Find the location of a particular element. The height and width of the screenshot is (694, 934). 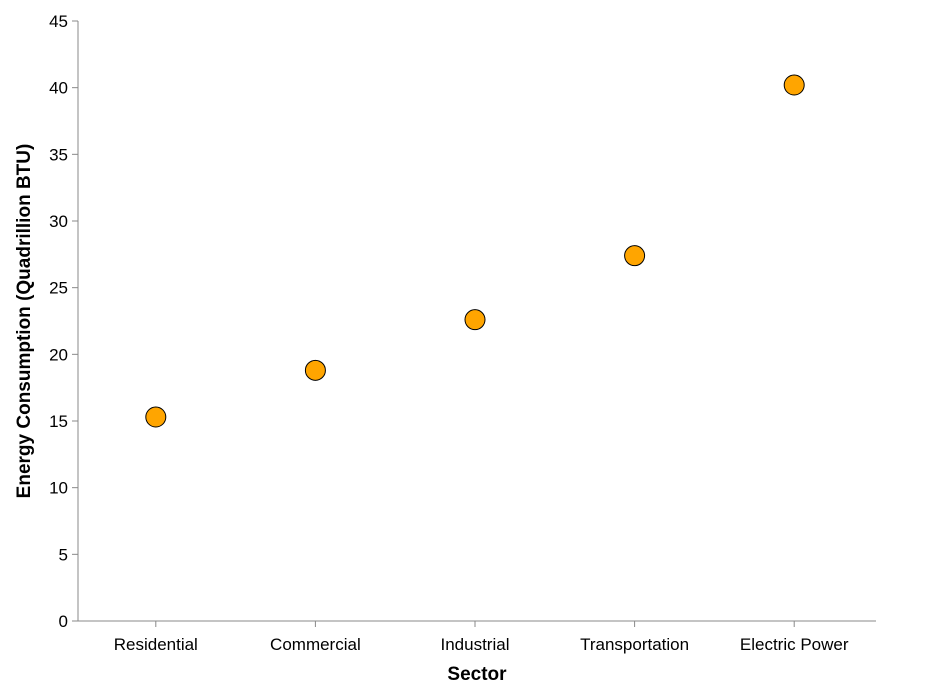

y-tick-label: 5 is located at coordinates (63, 554).